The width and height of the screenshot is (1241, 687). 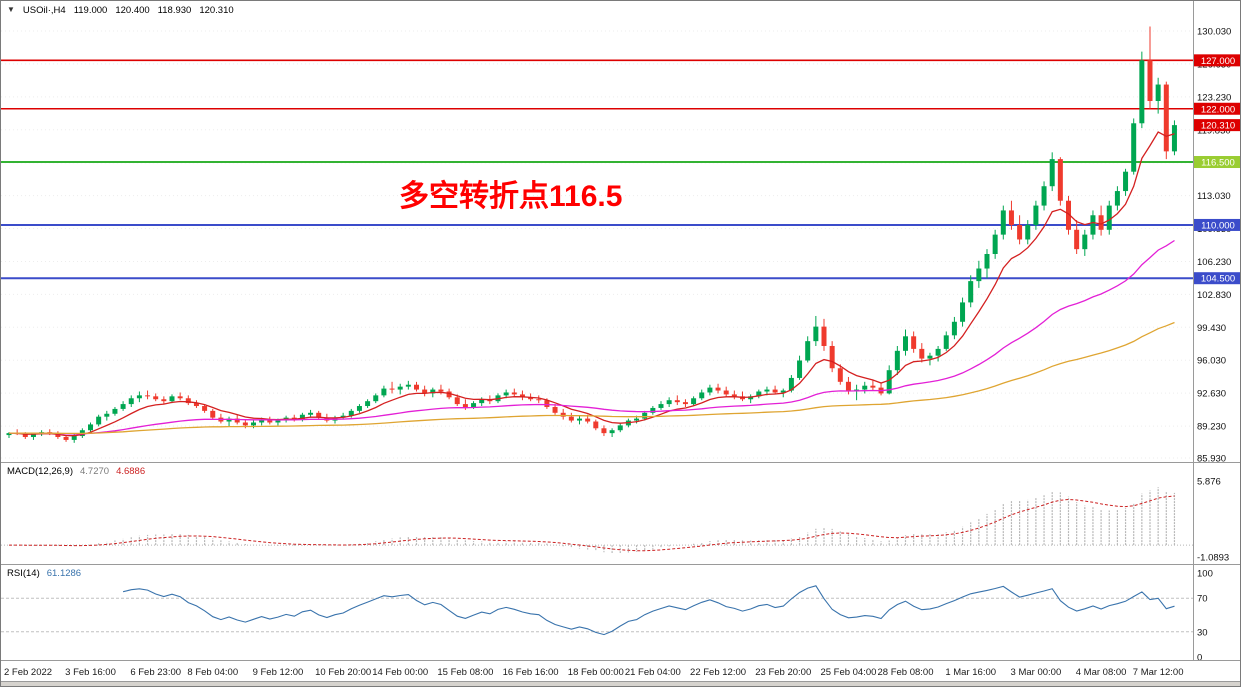 I want to click on time-label: 18 Feb 00:00, so click(x=595, y=672).